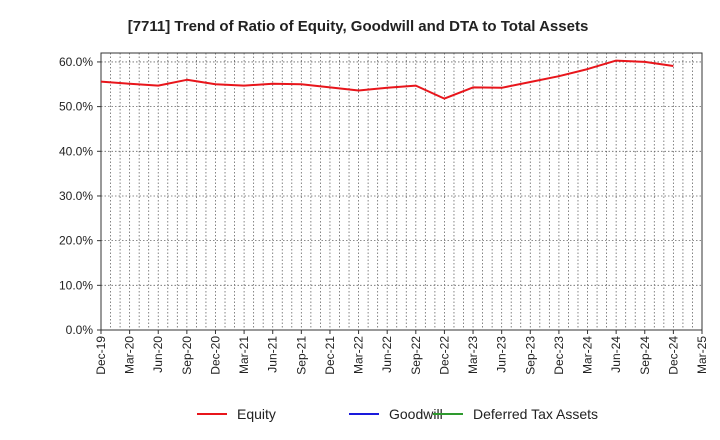  I want to click on legend: Equity Goodwill Deferred Tax Assets, so click(397, 414).